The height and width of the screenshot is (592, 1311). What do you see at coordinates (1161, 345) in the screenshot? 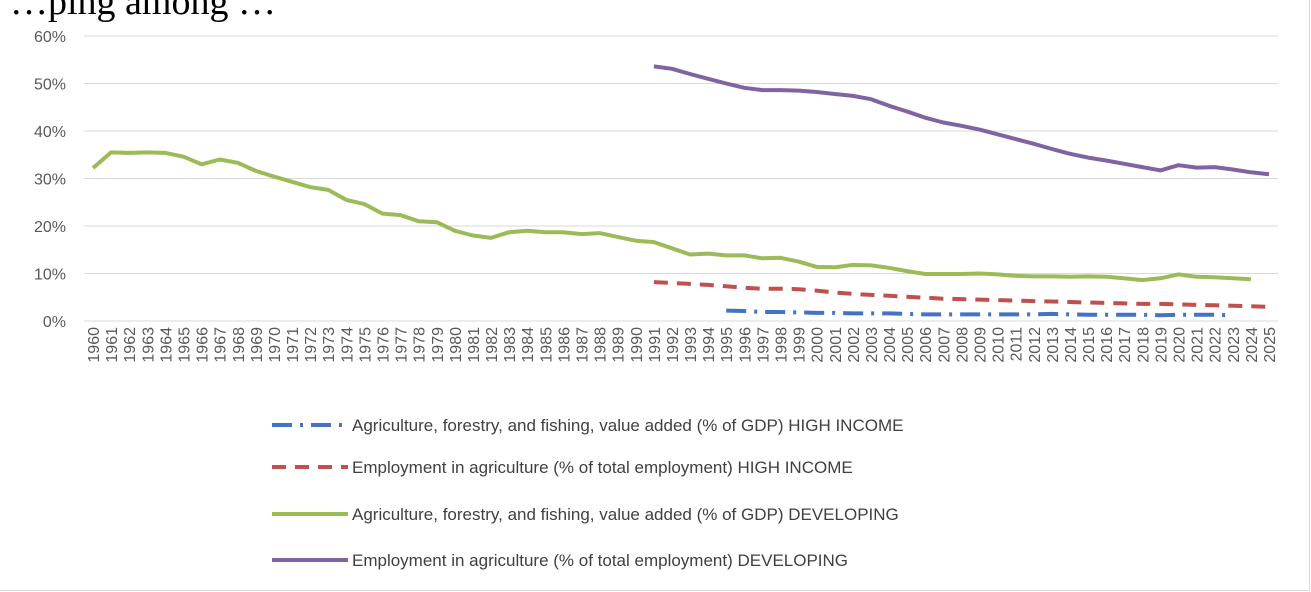
I see `x-tick-label: 2019` at bounding box center [1161, 345].